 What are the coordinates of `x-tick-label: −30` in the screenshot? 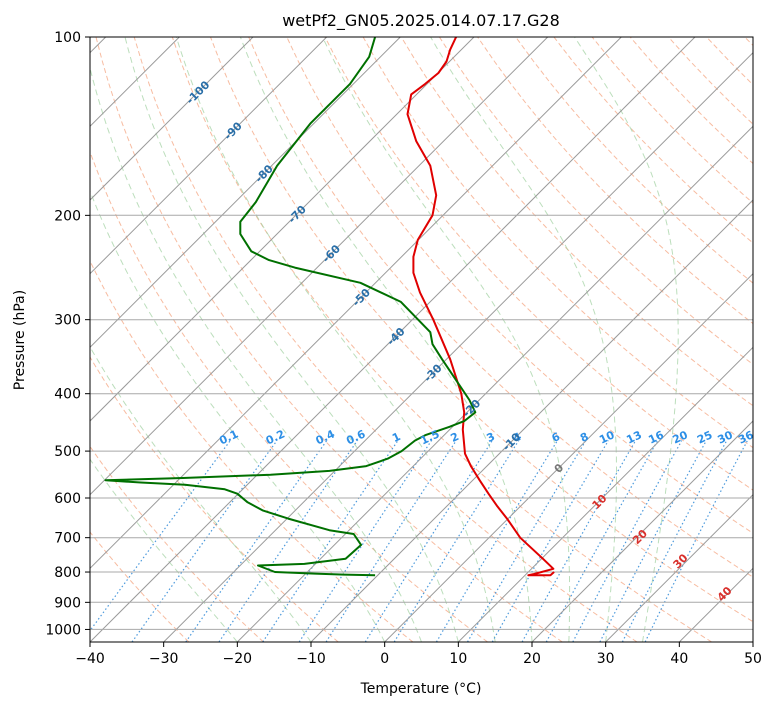 It's located at (164, 659).